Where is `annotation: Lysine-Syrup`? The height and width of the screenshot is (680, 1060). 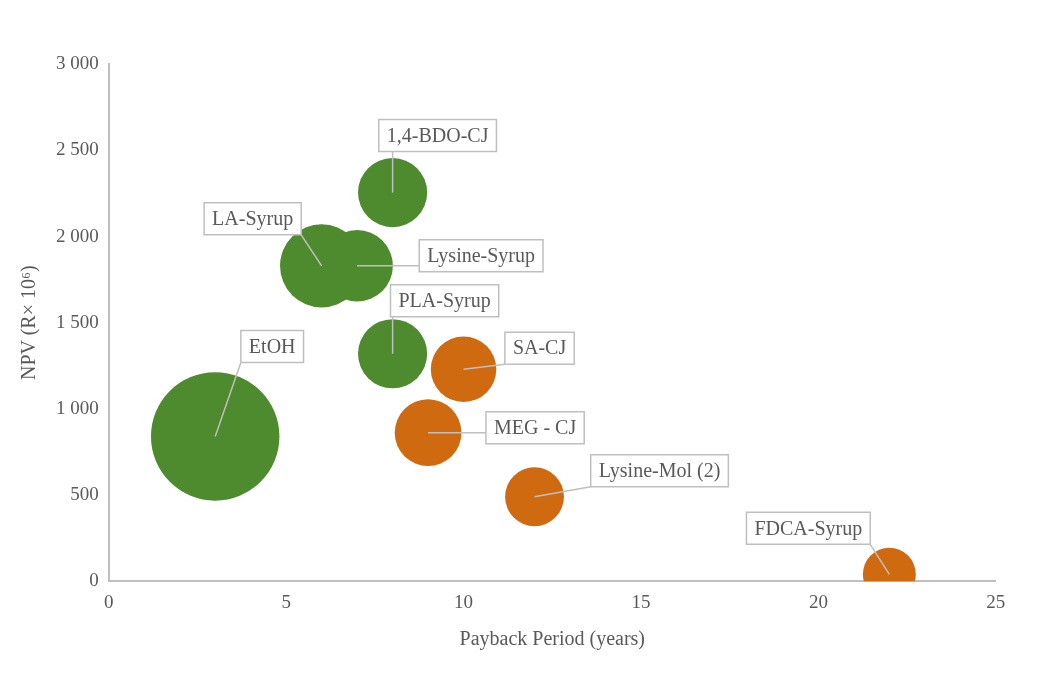
annotation: Lysine-Syrup is located at coordinates (481, 256).